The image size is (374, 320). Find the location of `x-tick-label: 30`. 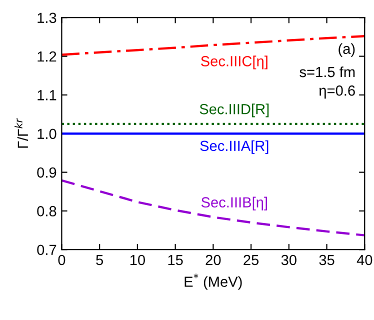

x-tick-label: 30 is located at coordinates (288, 260).